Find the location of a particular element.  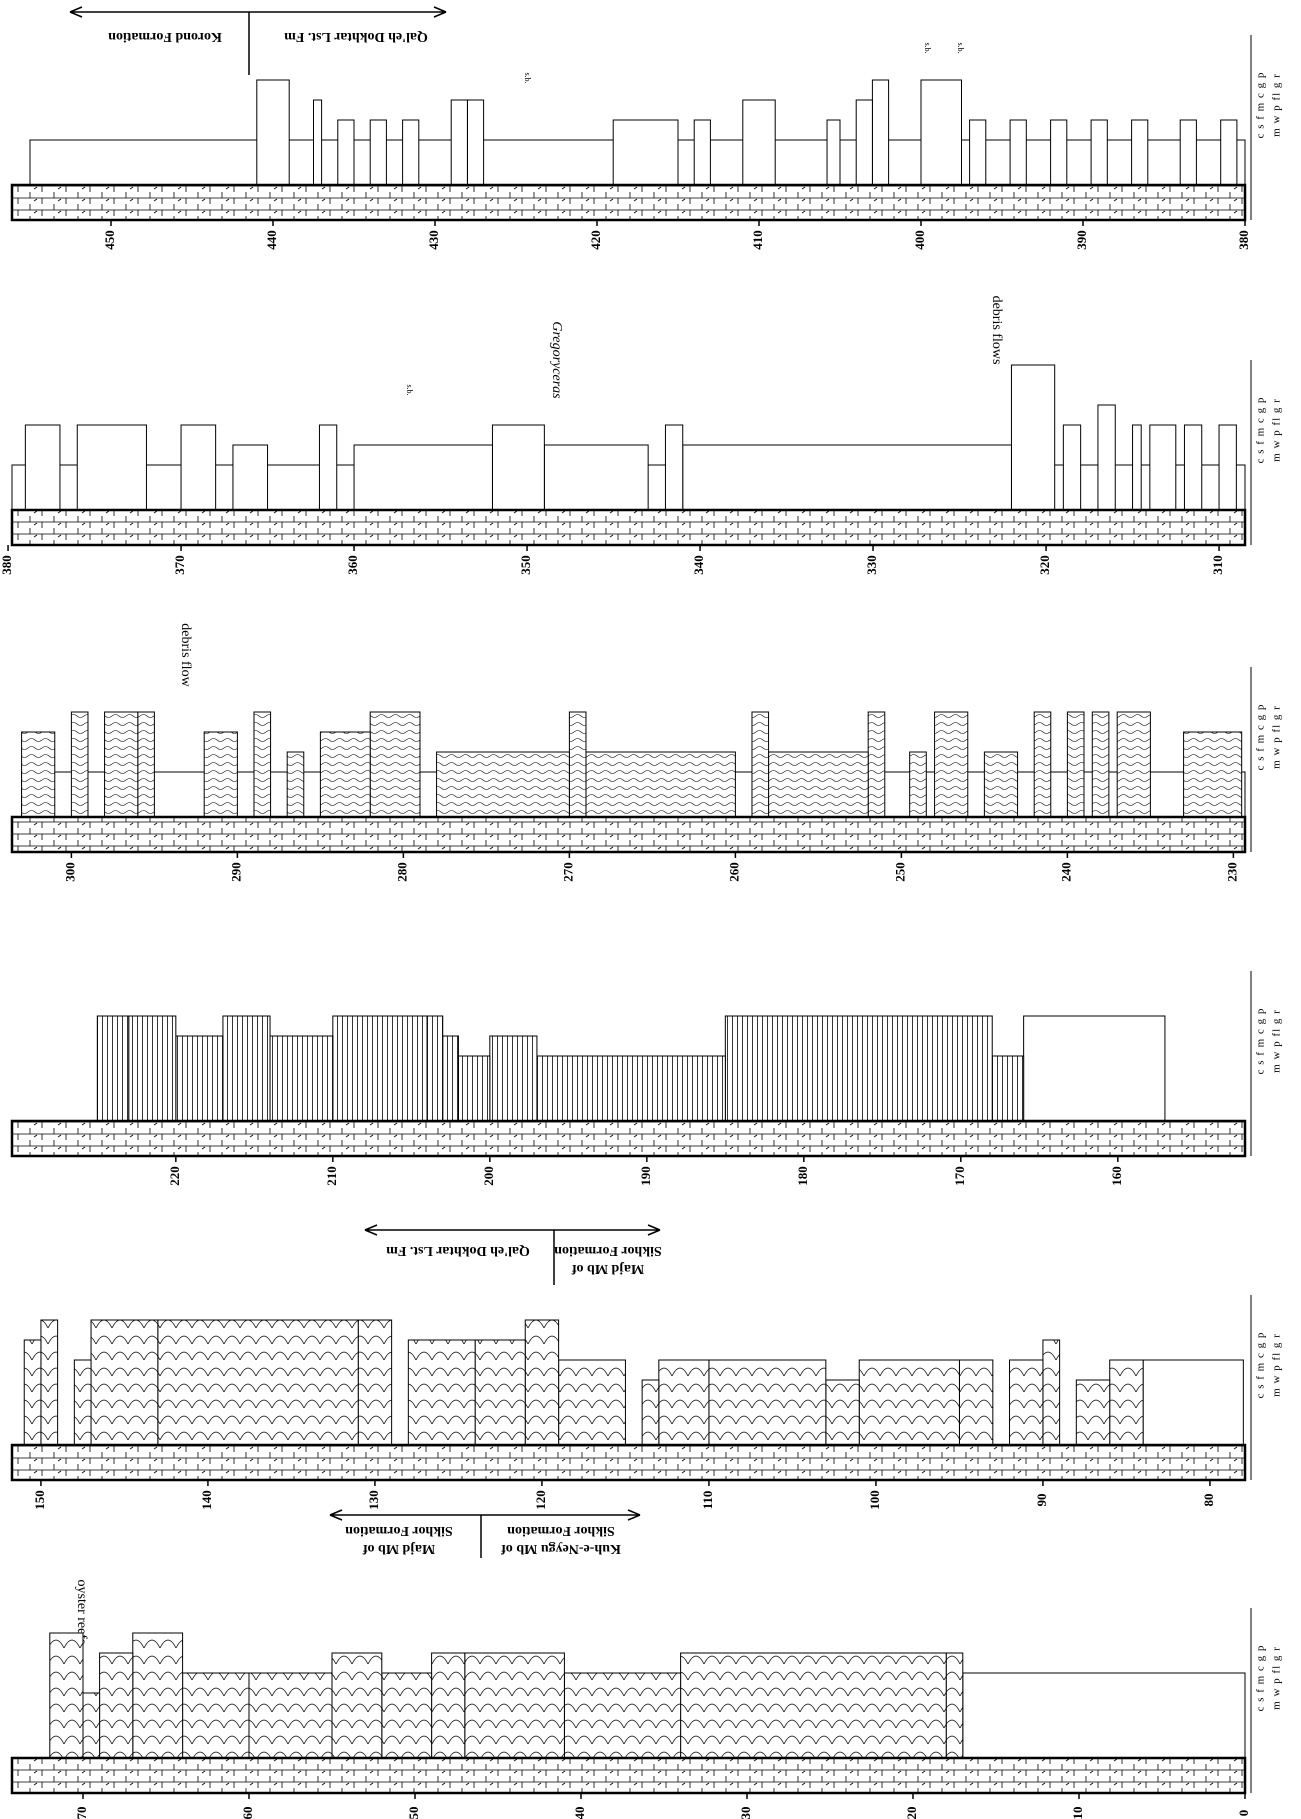

depth-label: 450 is located at coordinates (109, 240).